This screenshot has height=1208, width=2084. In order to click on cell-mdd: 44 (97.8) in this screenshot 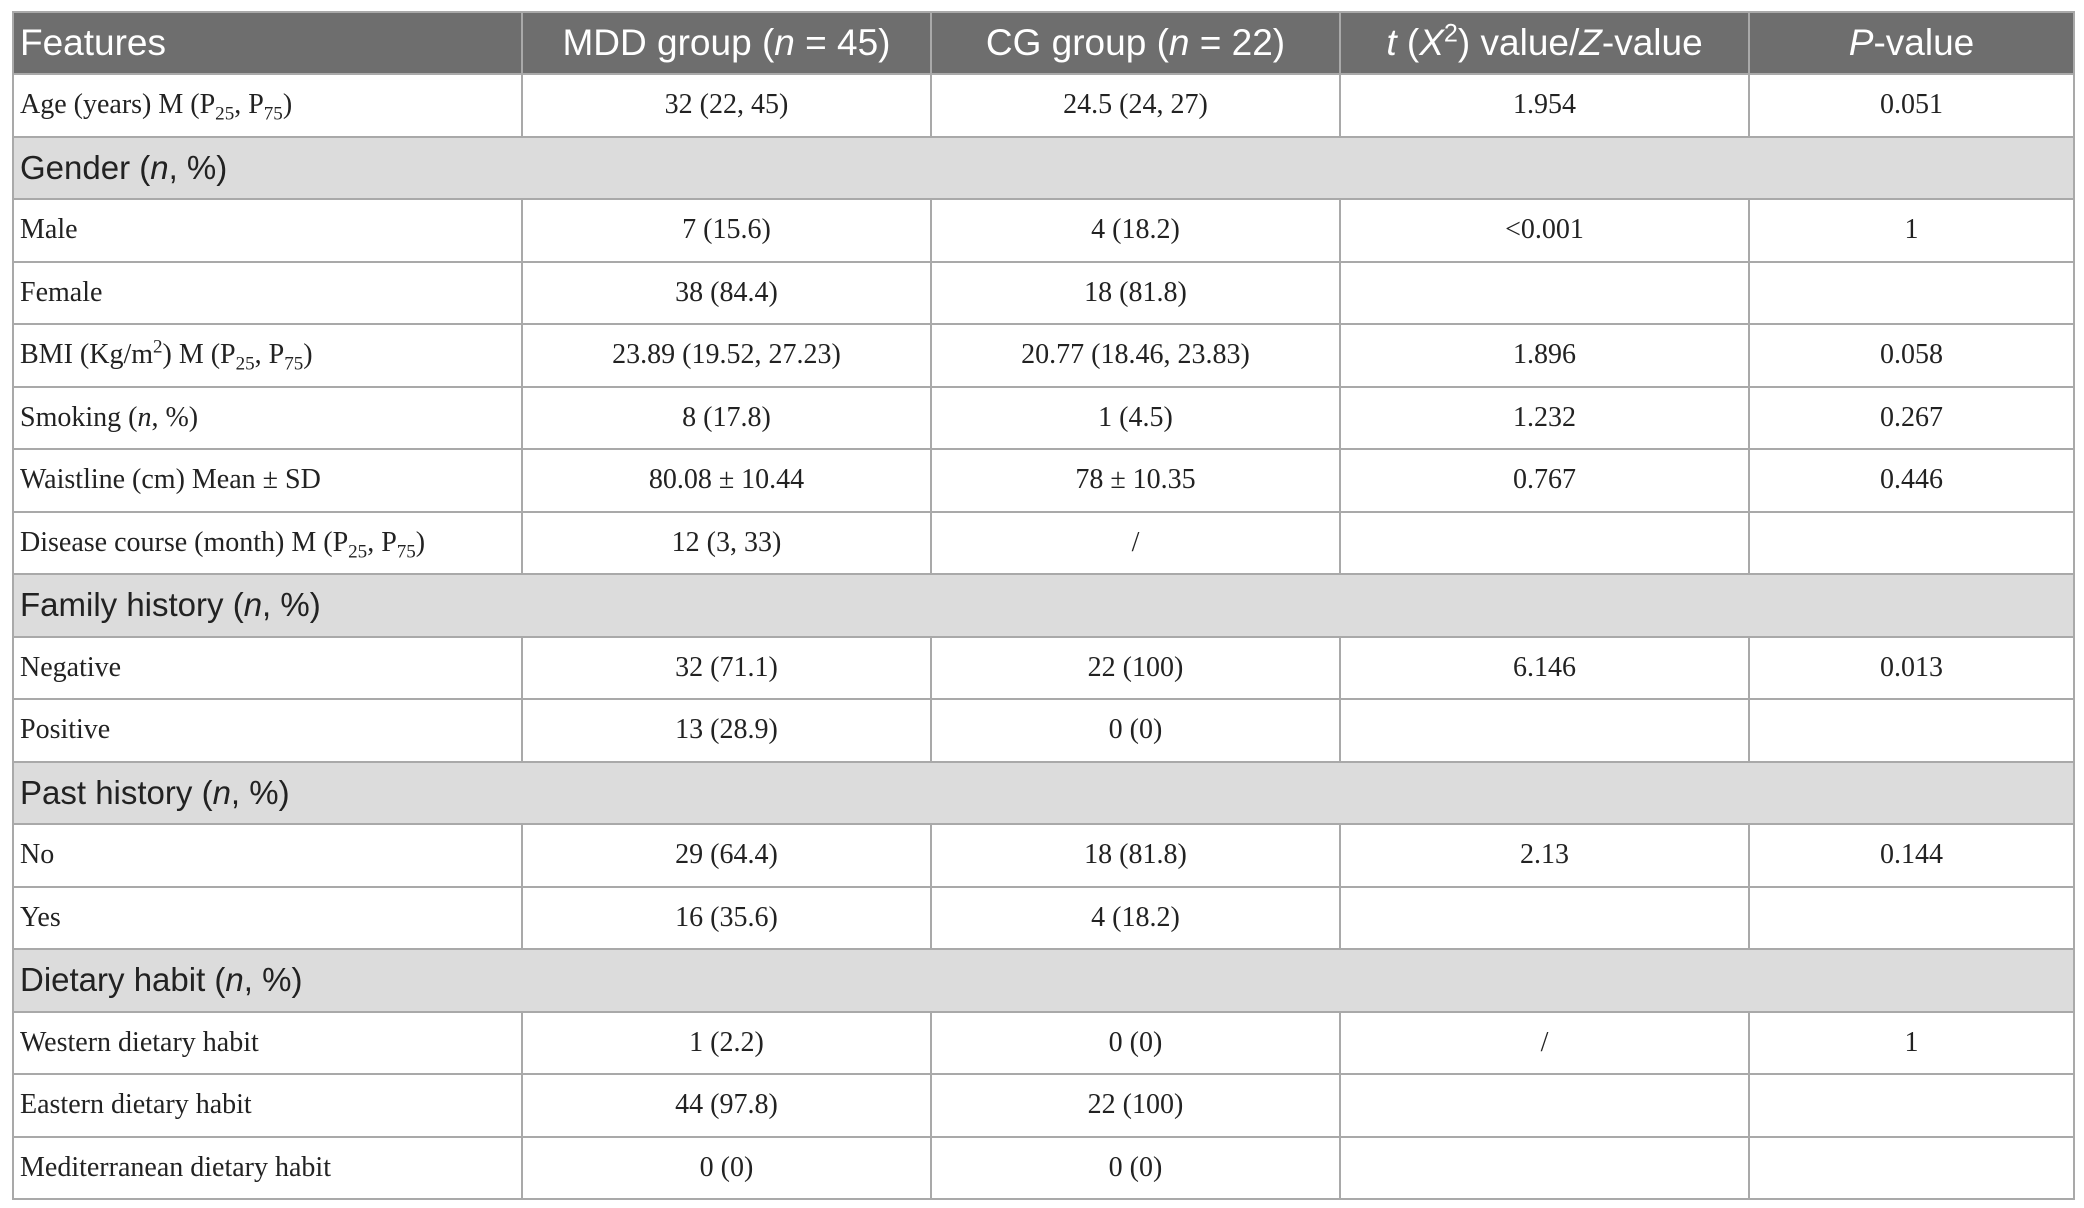, I will do `click(726, 1105)`.